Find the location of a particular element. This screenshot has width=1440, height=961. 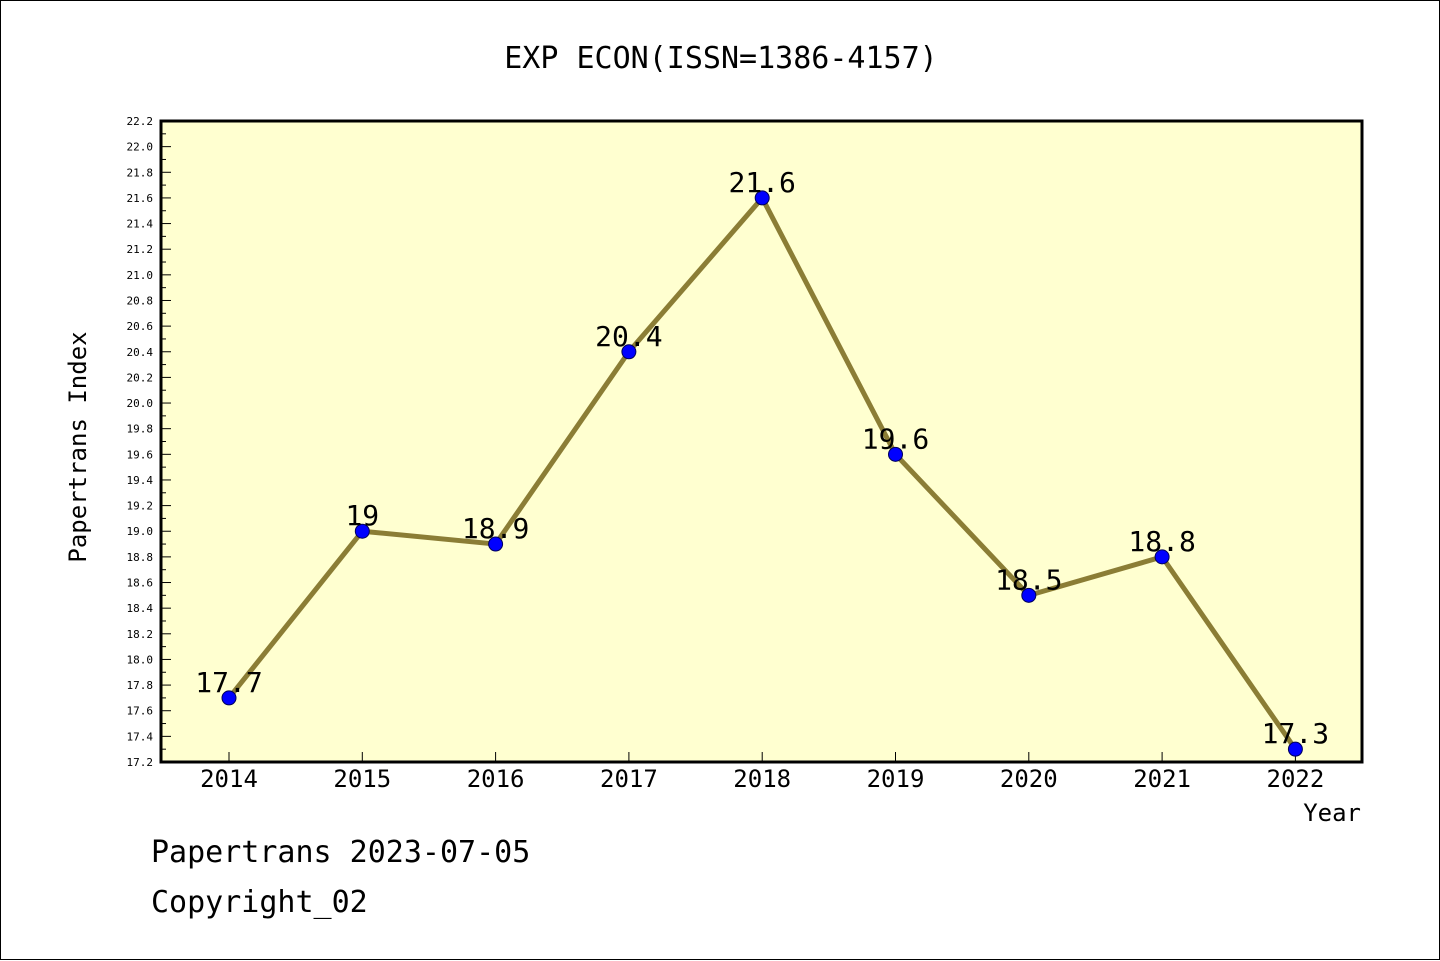

y-tick-label: 21.0 is located at coordinates (140, 275).